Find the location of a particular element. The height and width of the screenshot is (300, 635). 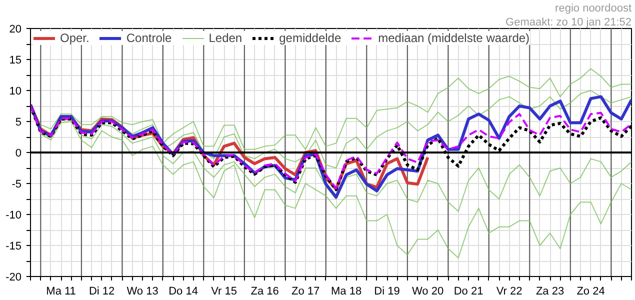

x-tick-label: Zo 17 is located at coordinates (305, 292).